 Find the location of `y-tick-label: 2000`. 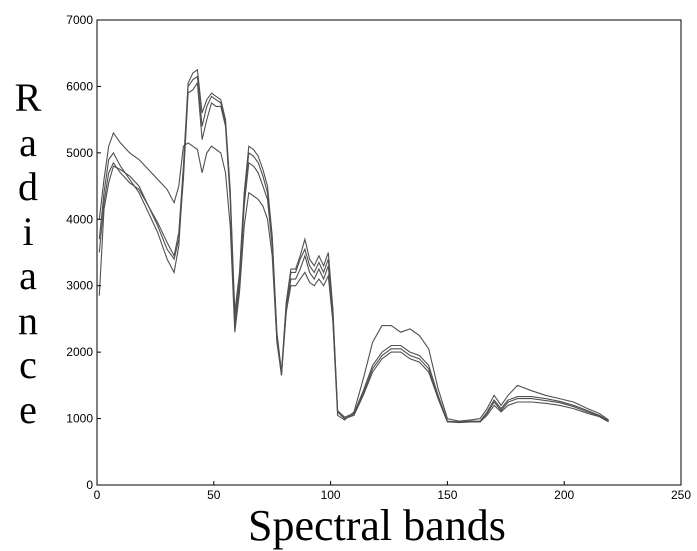

y-tick-label: 2000 is located at coordinates (79, 352).